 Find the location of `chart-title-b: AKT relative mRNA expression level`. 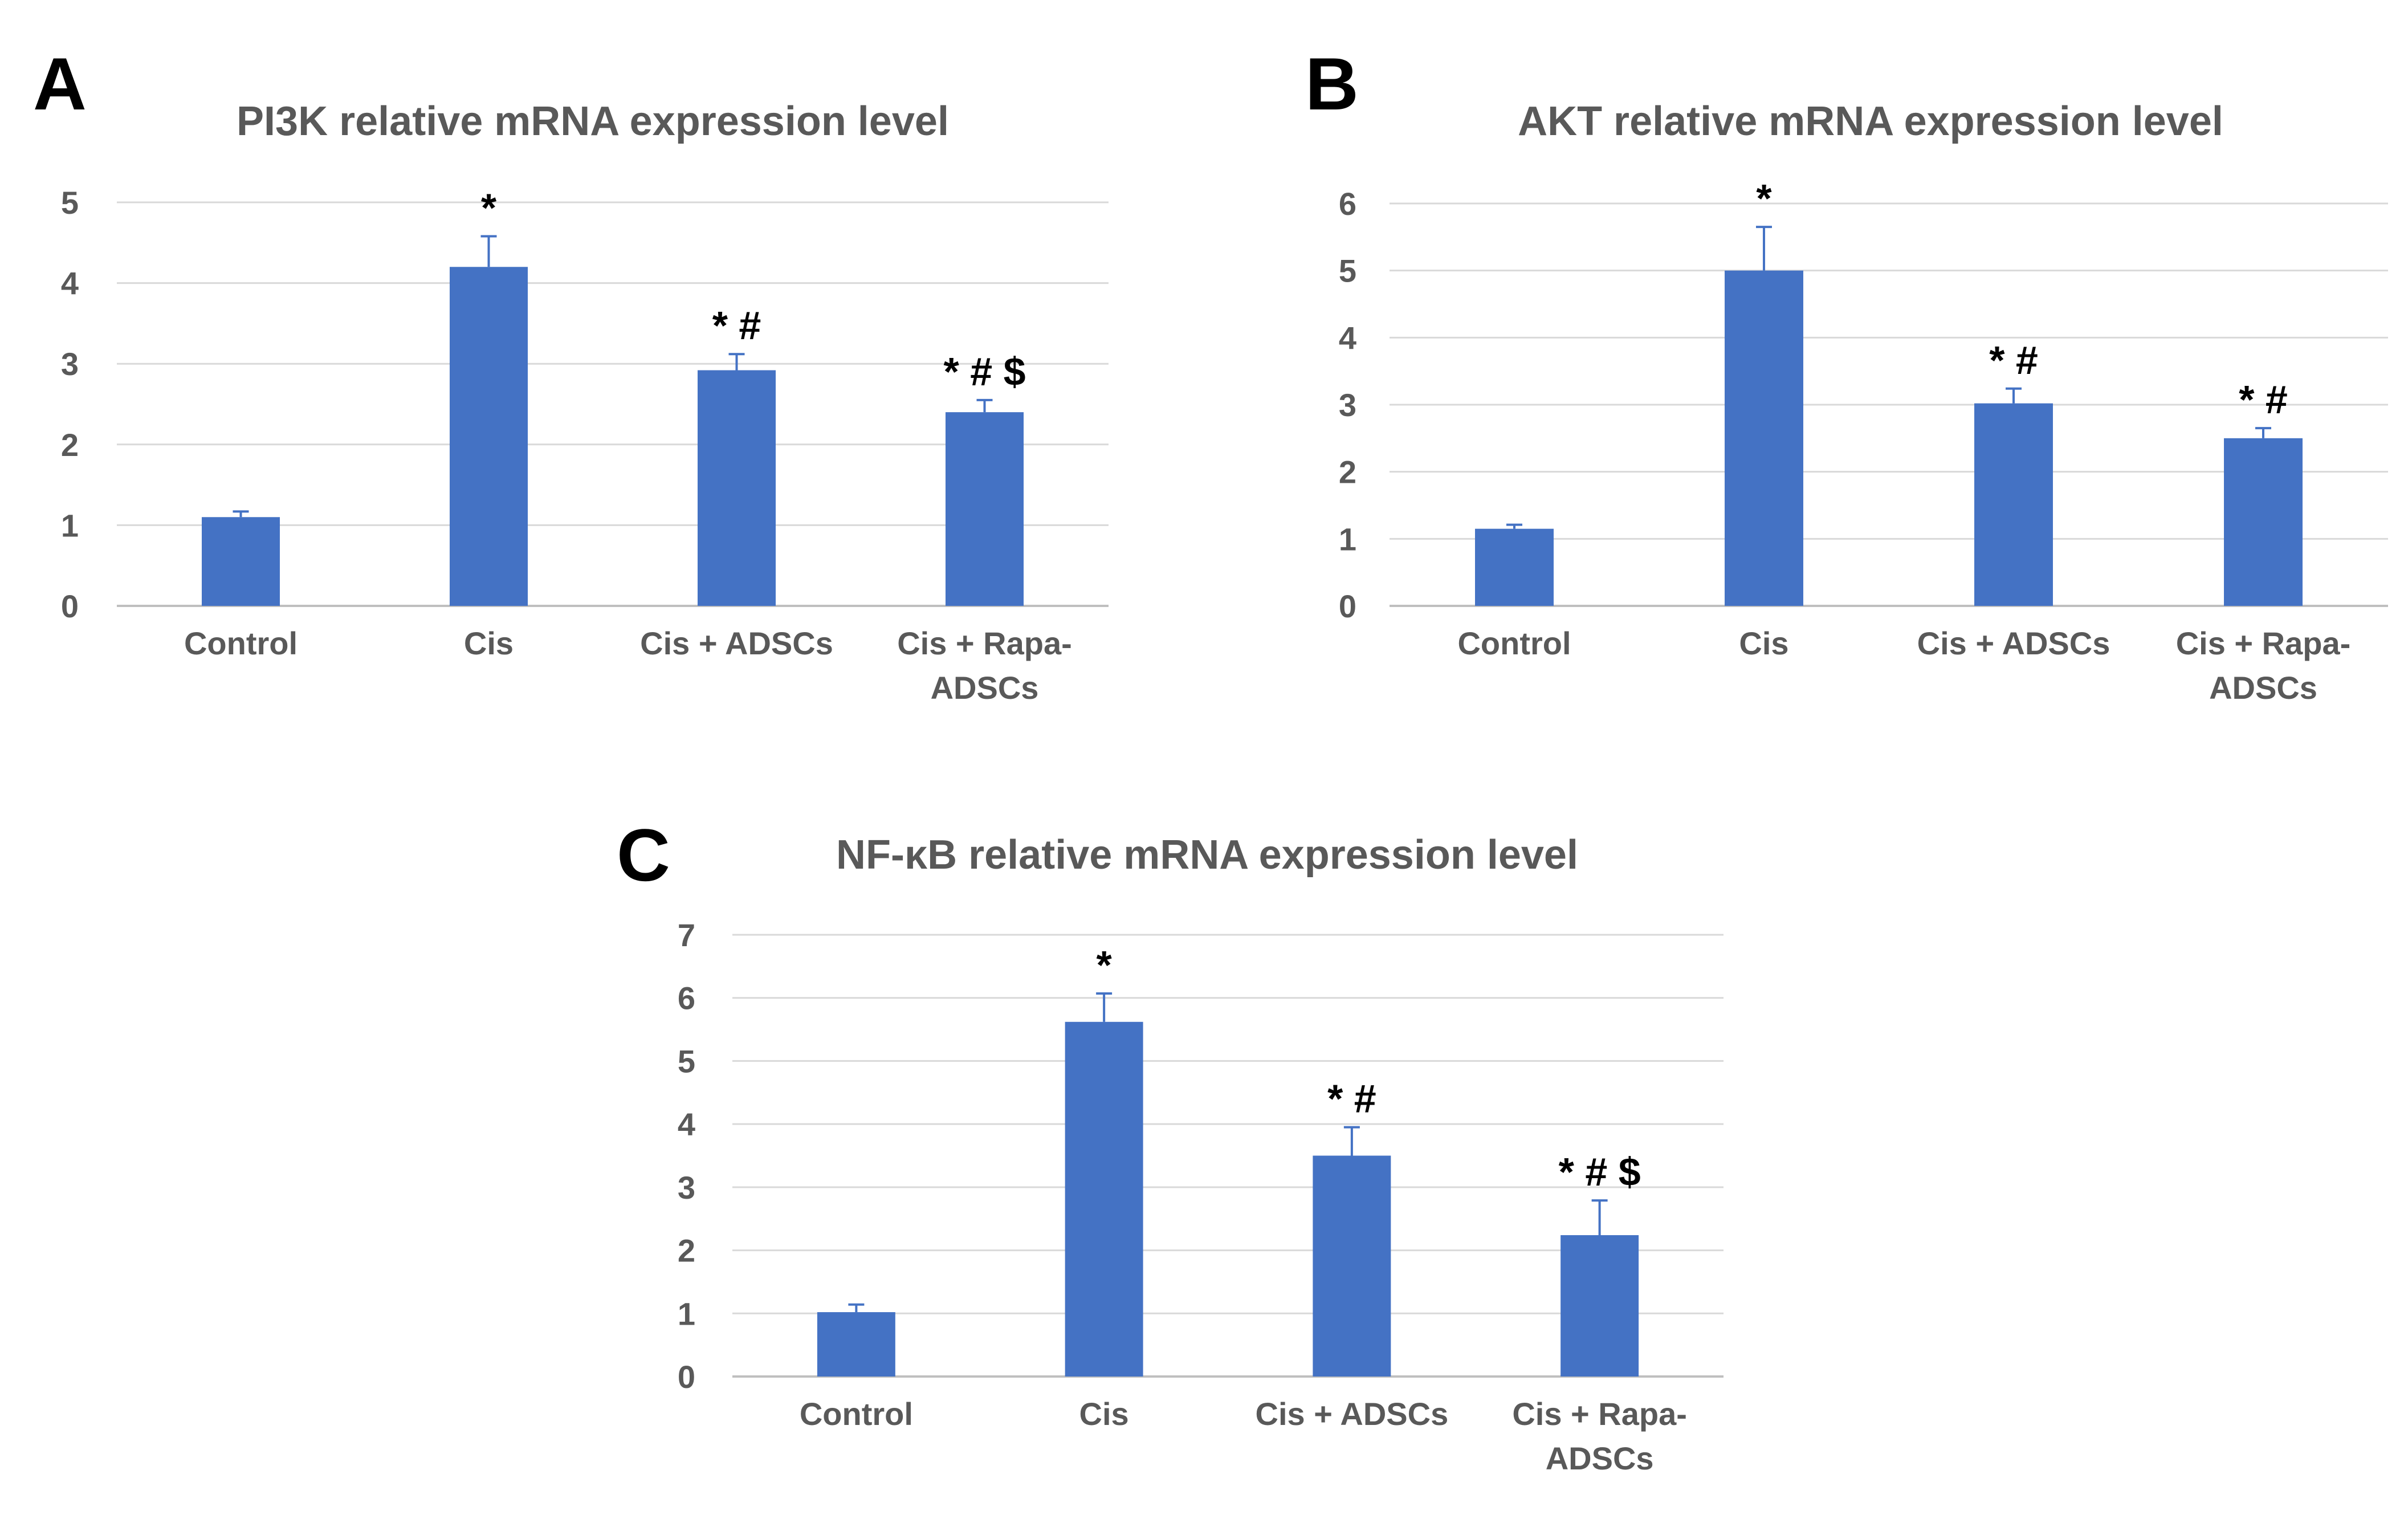

chart-title-b: AKT relative mRNA expression level is located at coordinates (1870, 121).